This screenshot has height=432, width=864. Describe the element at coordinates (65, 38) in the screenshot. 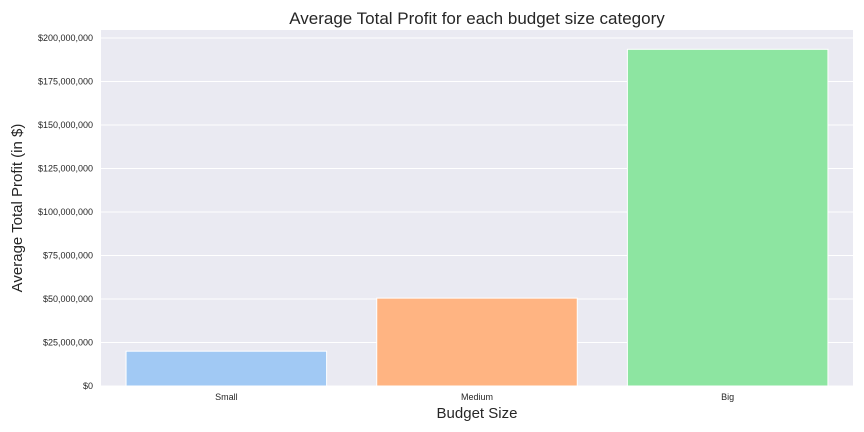

I see `y-tick-label: $200,000,000` at that location.